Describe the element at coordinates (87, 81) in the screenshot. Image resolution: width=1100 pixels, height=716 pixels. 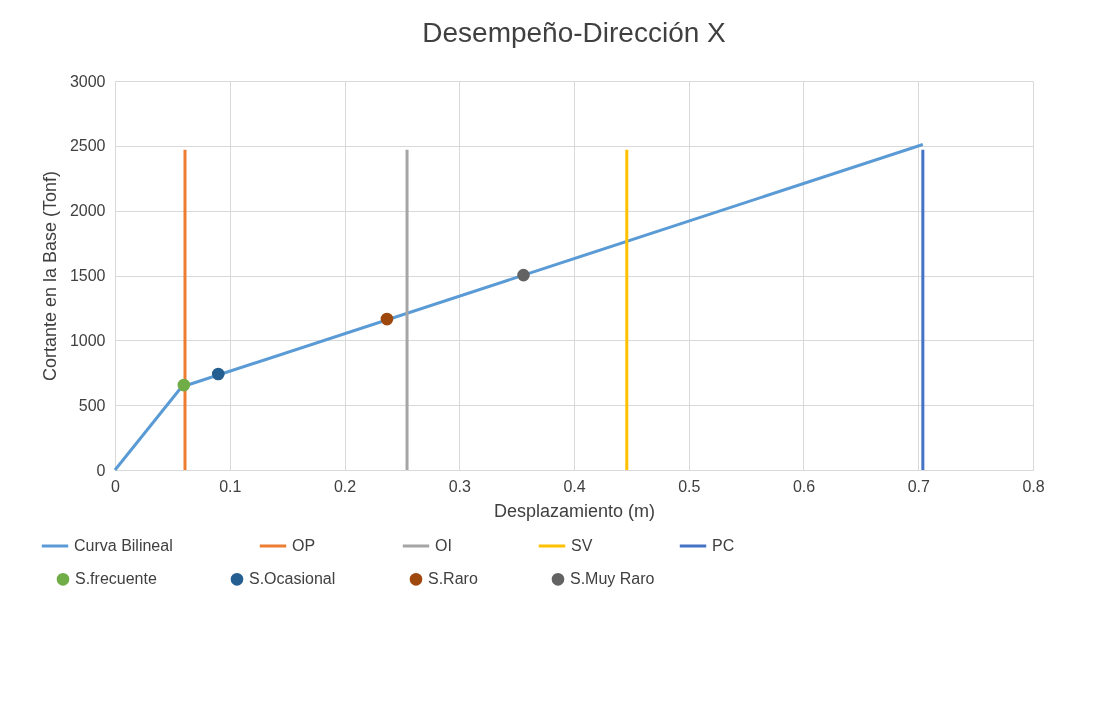
I see `y-tick-label: 3000` at that location.